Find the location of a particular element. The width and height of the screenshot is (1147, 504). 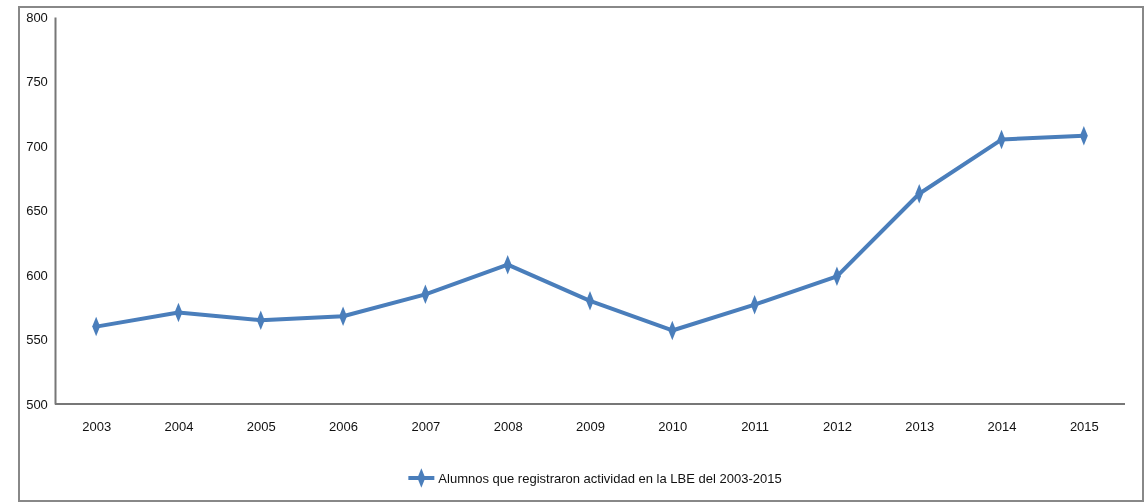

x-tick-label: 2009 is located at coordinates (590, 427).